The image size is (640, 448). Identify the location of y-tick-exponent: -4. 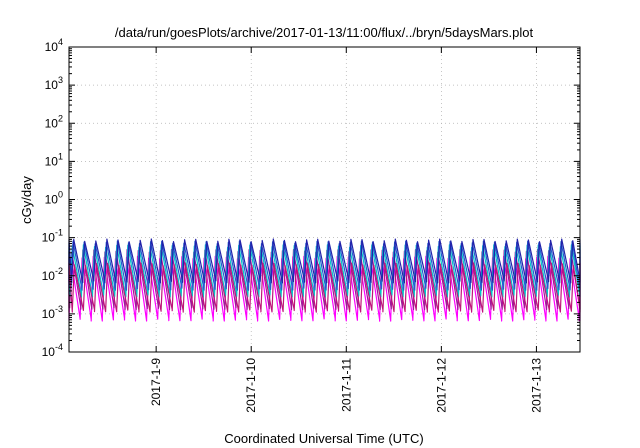
(59, 347).